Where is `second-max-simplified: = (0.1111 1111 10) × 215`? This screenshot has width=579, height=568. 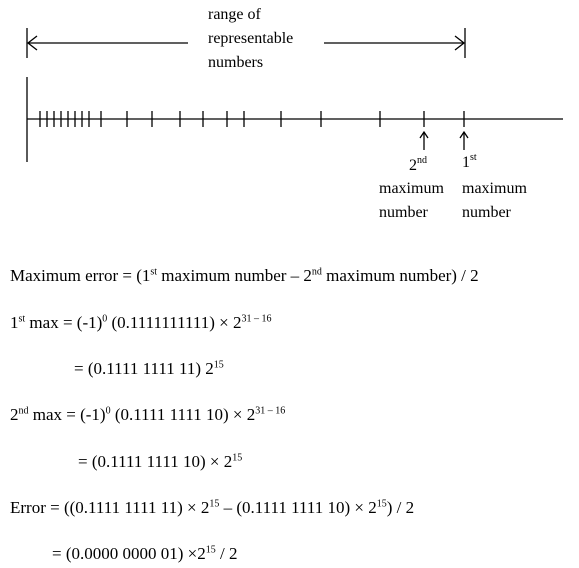
second-max-simplified: = (0.1111 1111 10) × 215 is located at coordinates (160, 461).